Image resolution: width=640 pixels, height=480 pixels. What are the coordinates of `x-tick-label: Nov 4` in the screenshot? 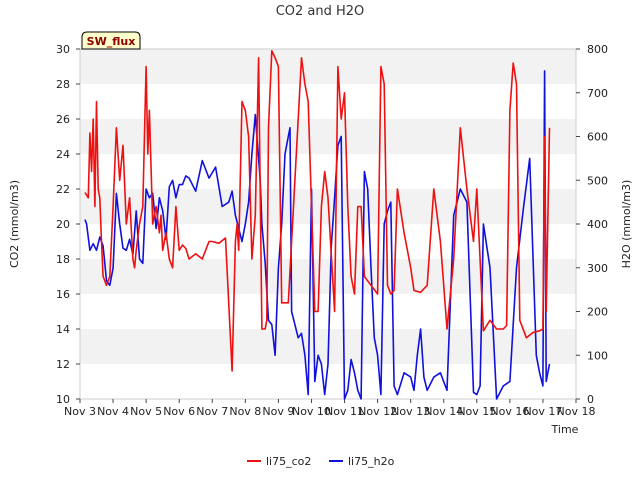 It's located at (113, 411).